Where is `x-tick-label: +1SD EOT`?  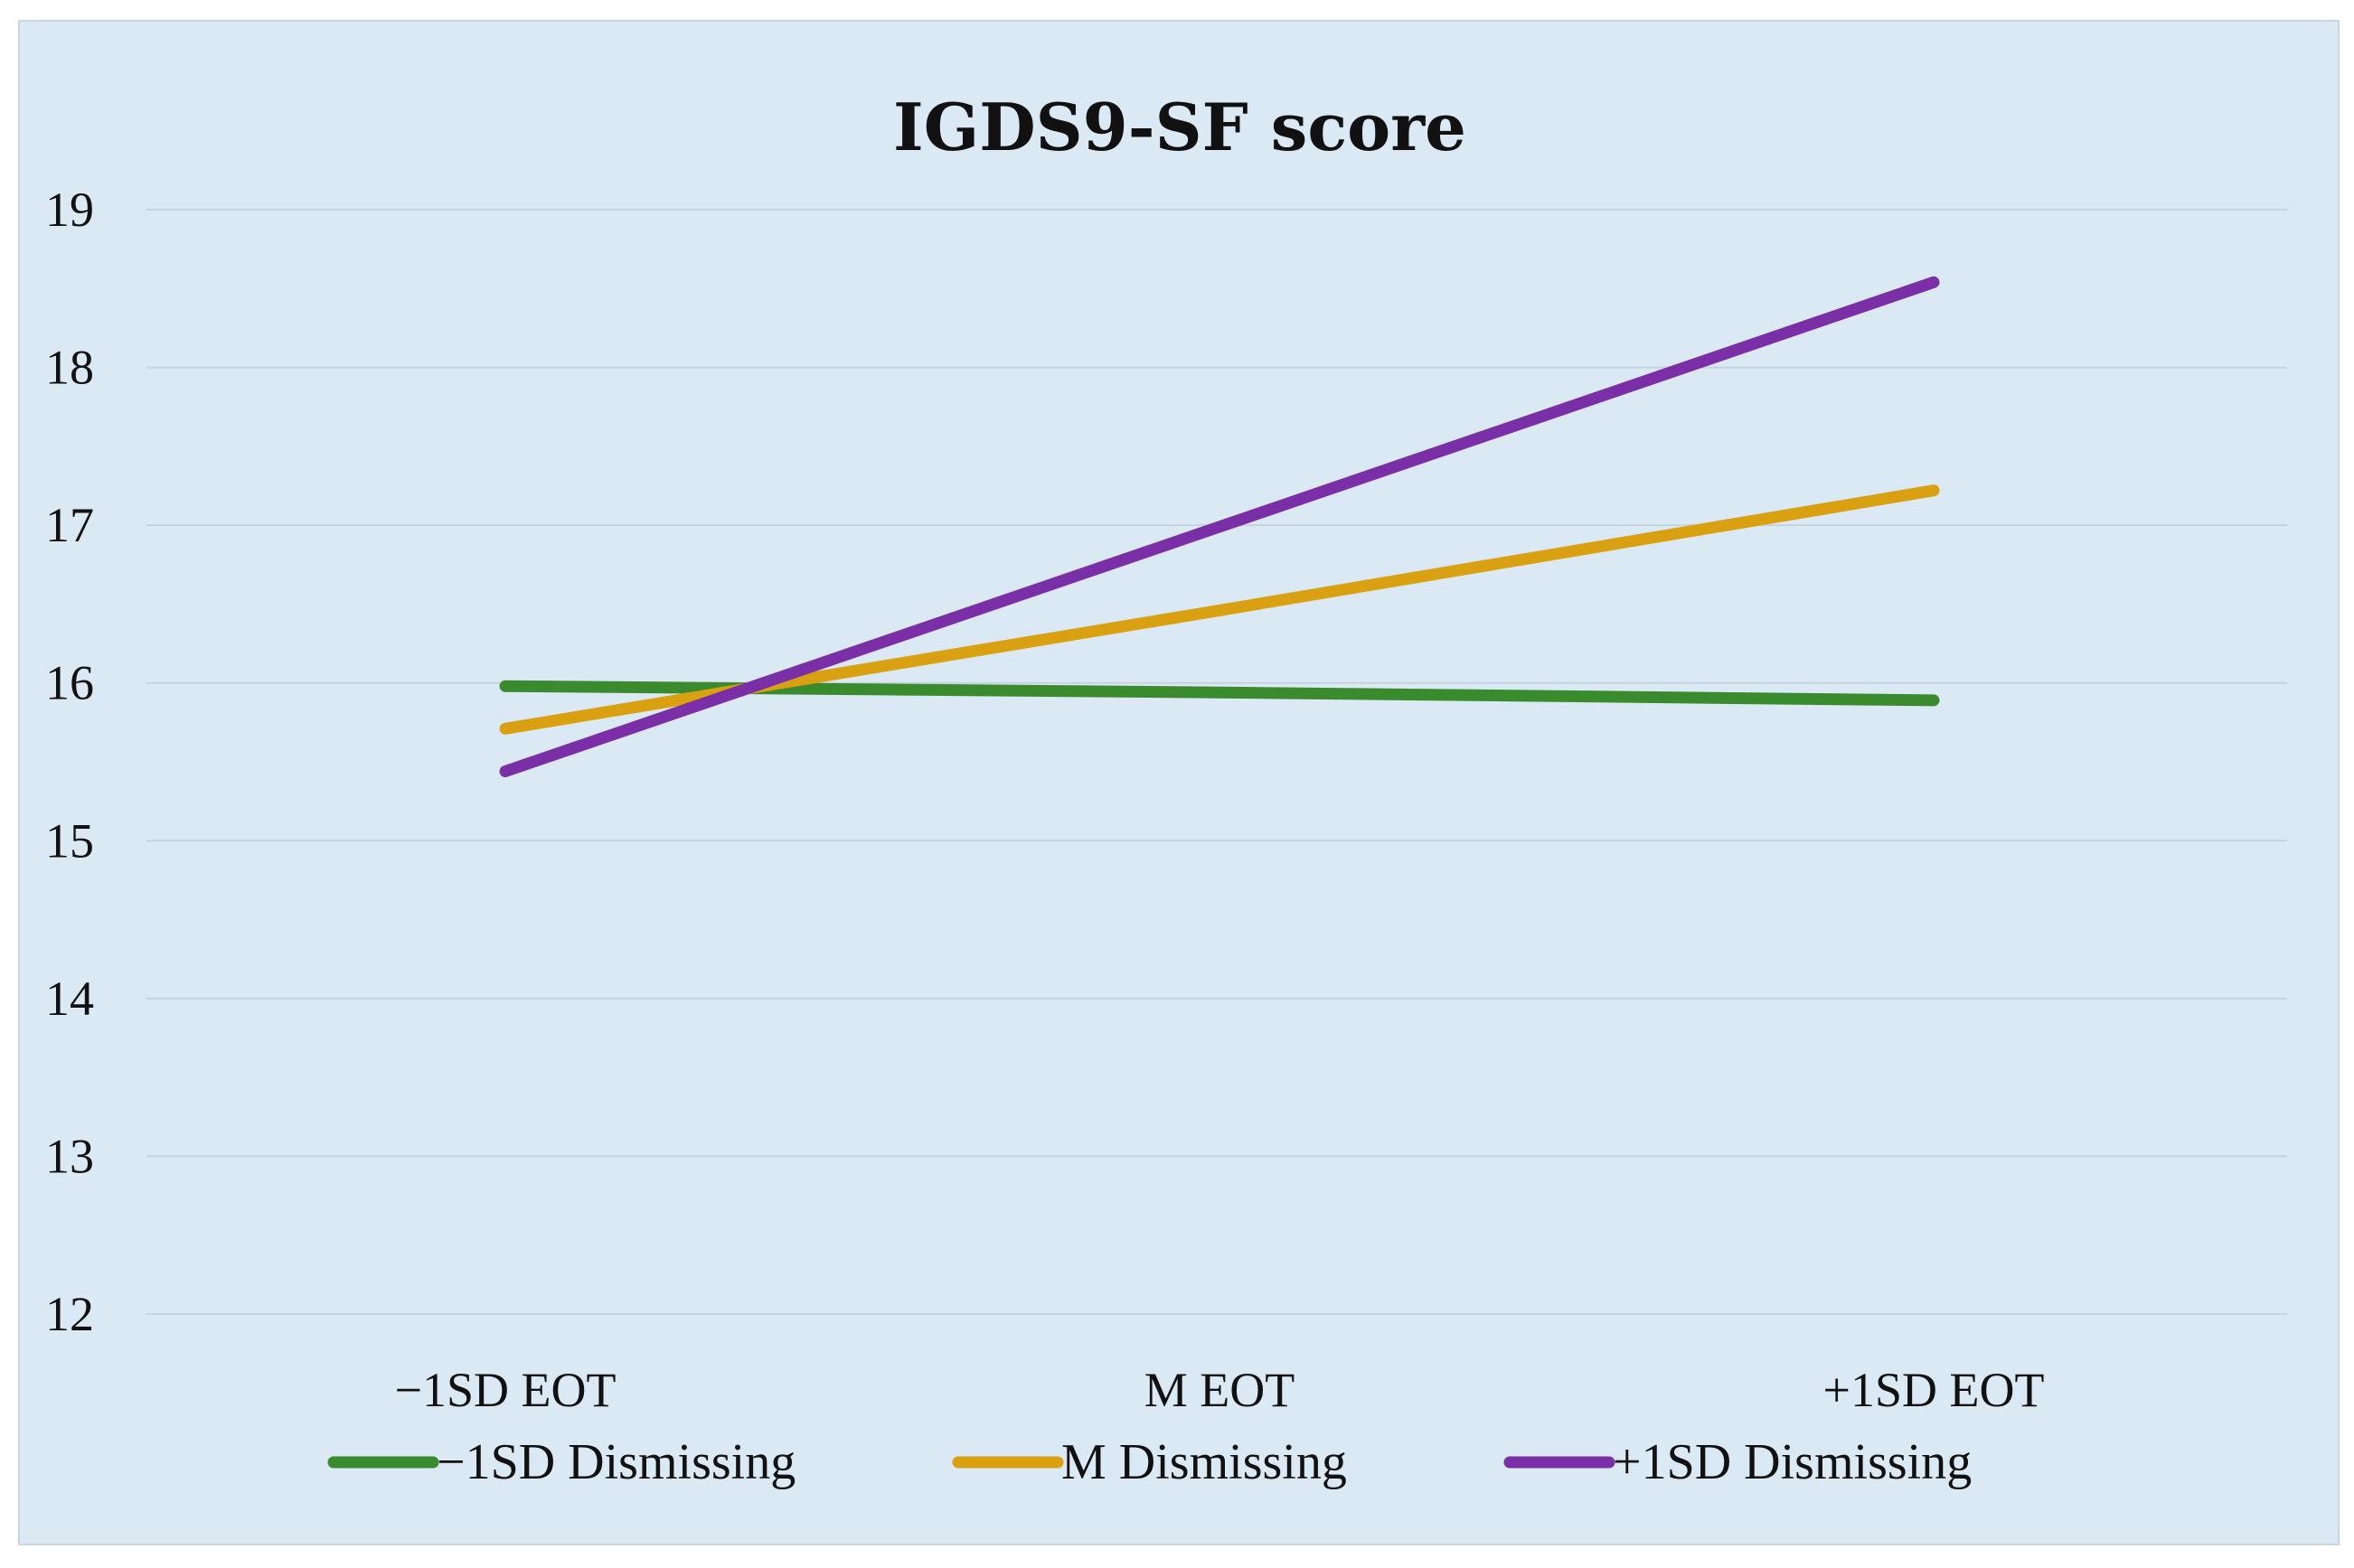
x-tick-label: +1SD EOT is located at coordinates (1934, 1390).